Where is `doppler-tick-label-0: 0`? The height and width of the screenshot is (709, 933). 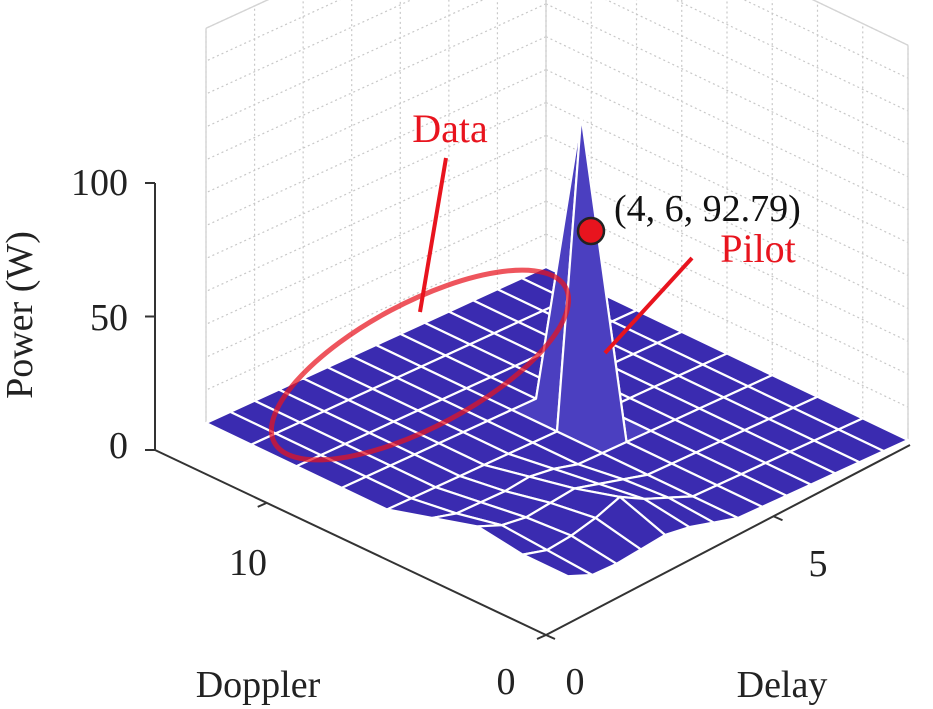
doppler-tick-label-0: 0 is located at coordinates (506, 682).